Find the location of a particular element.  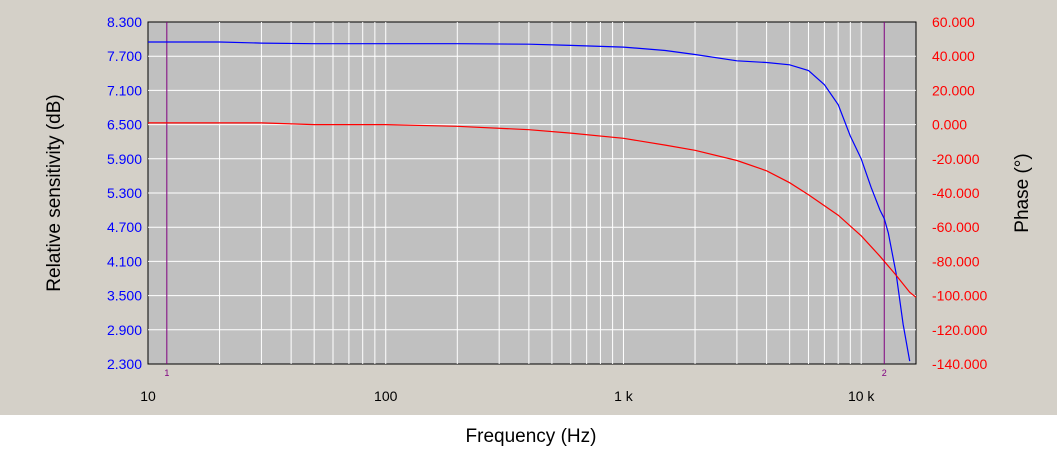

y-right-tick-label: -40.000 is located at coordinates (956, 193).